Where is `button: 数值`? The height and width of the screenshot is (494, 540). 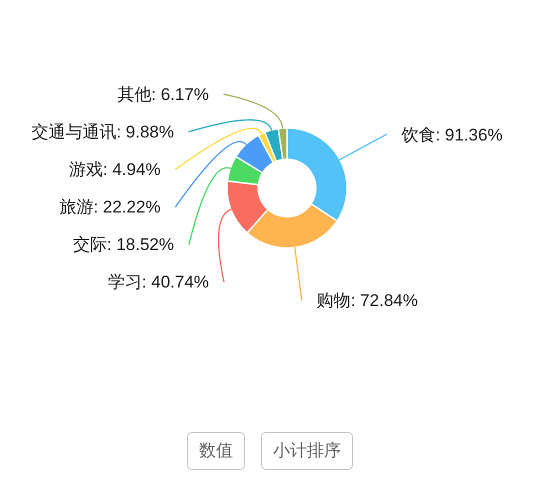 button: 数值 is located at coordinates (216, 451).